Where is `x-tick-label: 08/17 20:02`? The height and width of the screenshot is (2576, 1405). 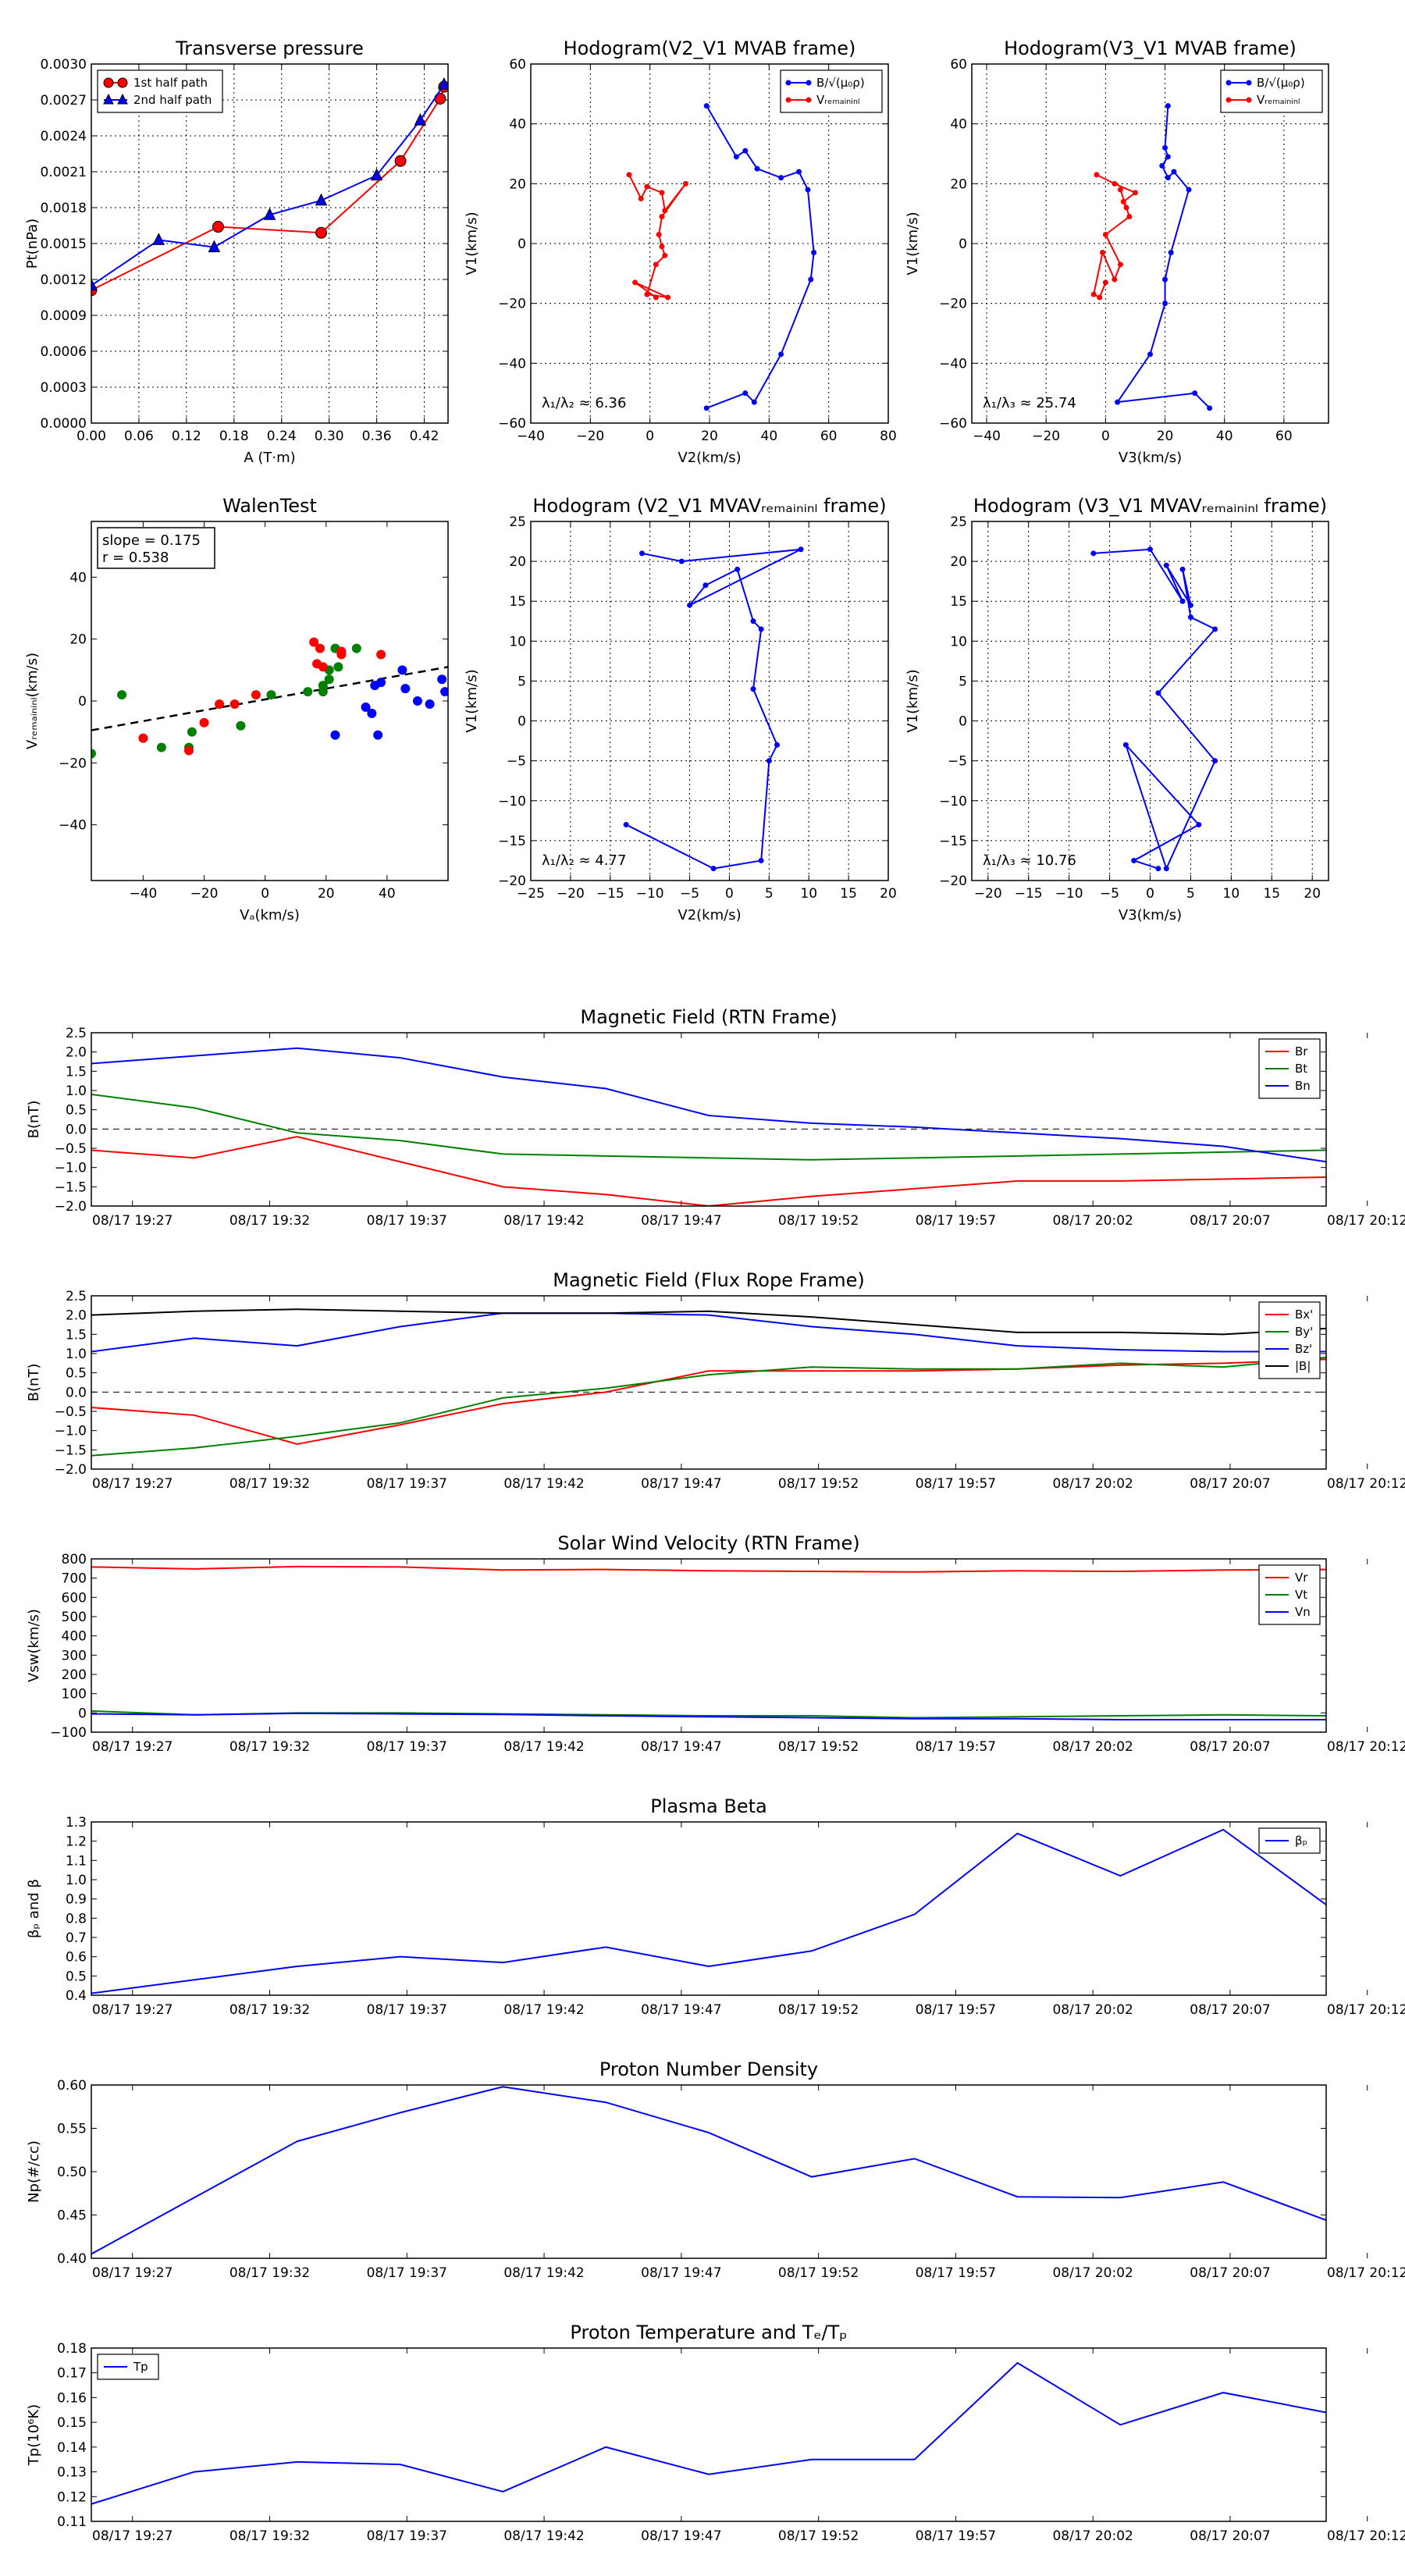
x-tick-label: 08/17 20:02 is located at coordinates (1092, 1484).